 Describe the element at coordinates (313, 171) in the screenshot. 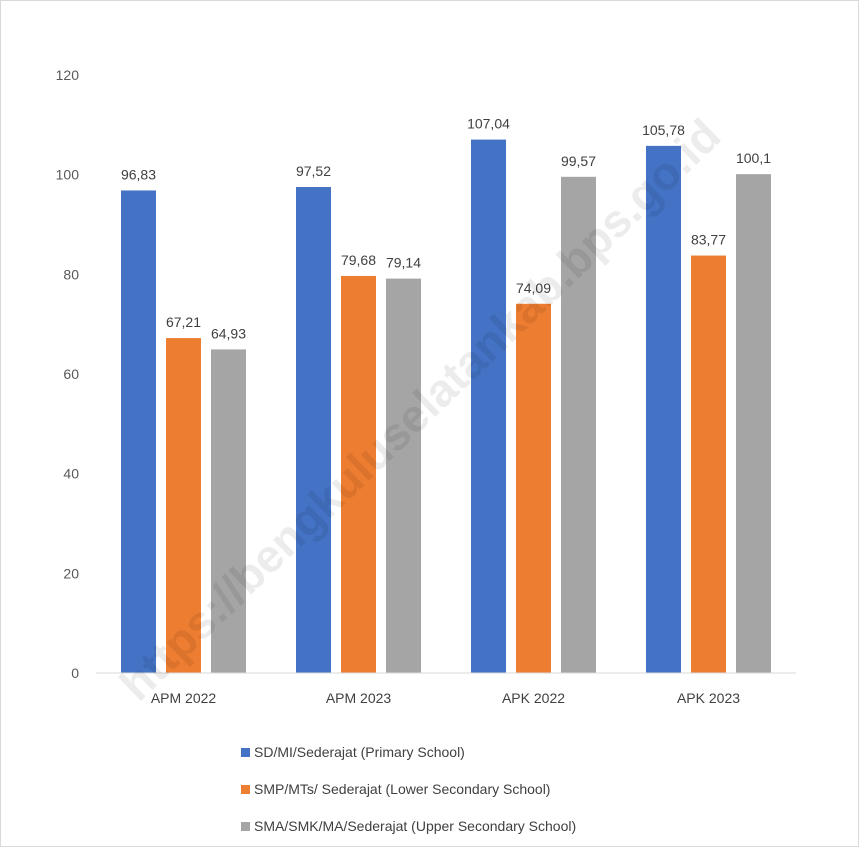

I see `data-label: 97,52` at that location.